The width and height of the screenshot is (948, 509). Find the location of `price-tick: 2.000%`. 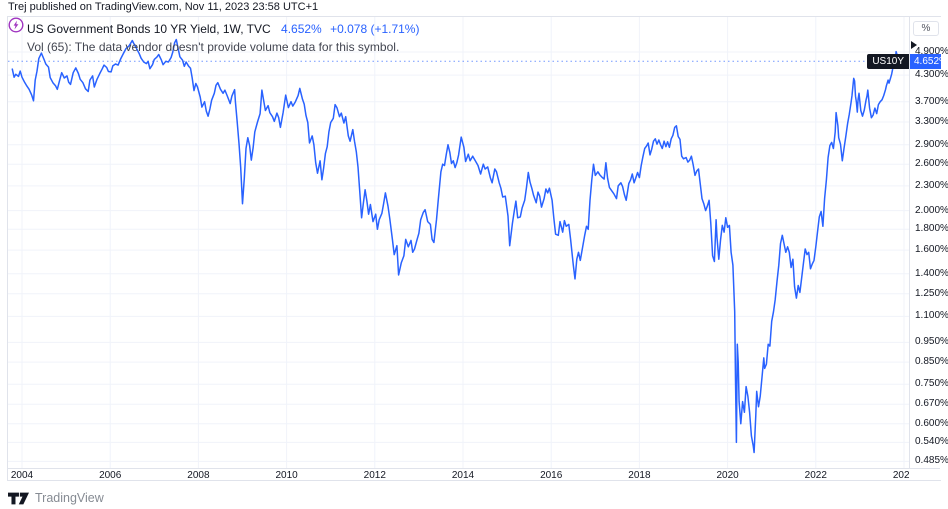

price-tick: 2.000% is located at coordinates (931, 210).